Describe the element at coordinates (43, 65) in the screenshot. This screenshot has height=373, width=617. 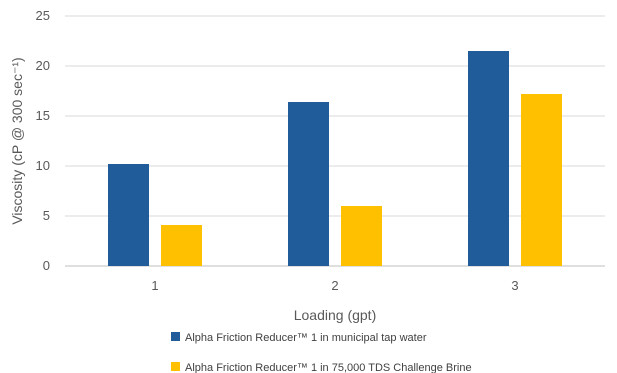
I see `y-tick-label: 20` at that location.